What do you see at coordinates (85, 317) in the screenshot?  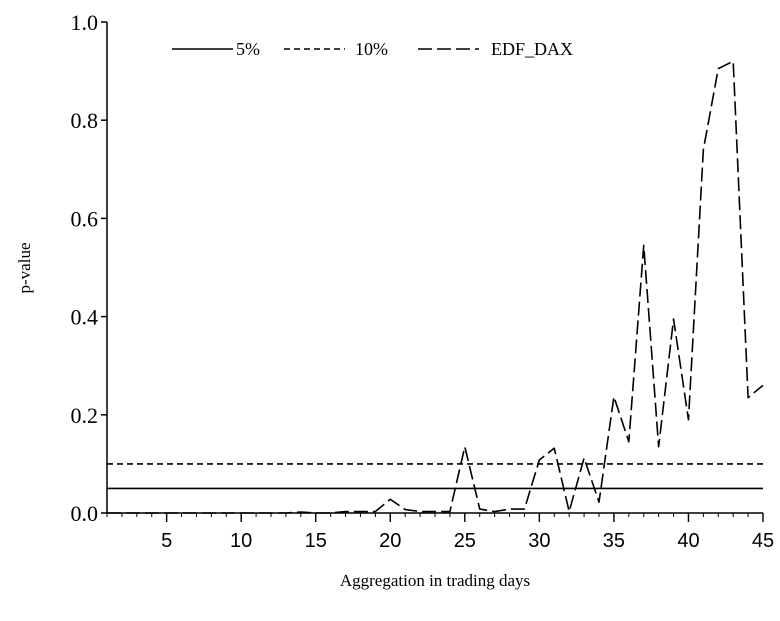 I see `y-tick-label: 0.4` at bounding box center [85, 317].